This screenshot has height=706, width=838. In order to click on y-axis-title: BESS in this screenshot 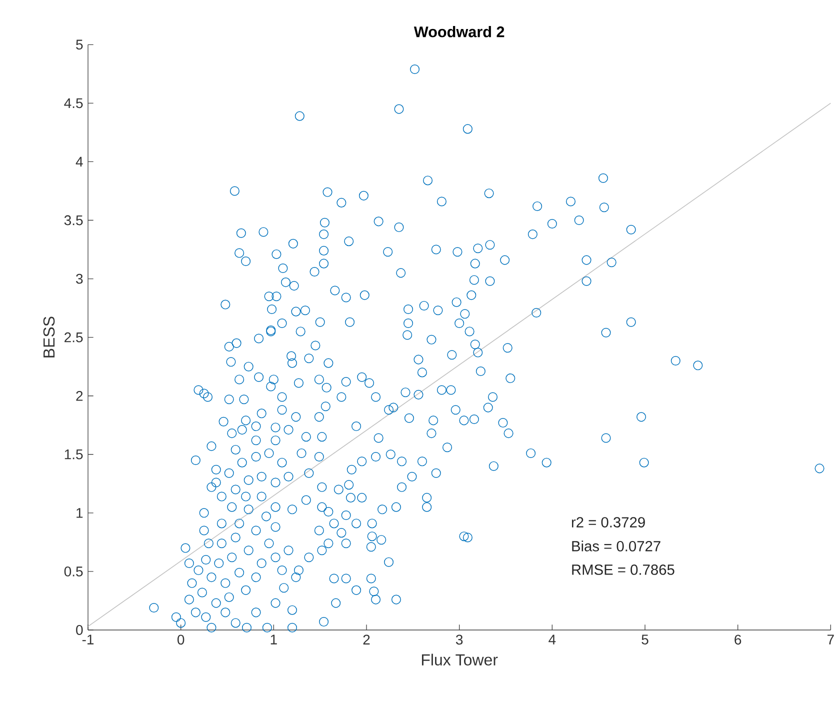, I will do `click(49, 337)`.